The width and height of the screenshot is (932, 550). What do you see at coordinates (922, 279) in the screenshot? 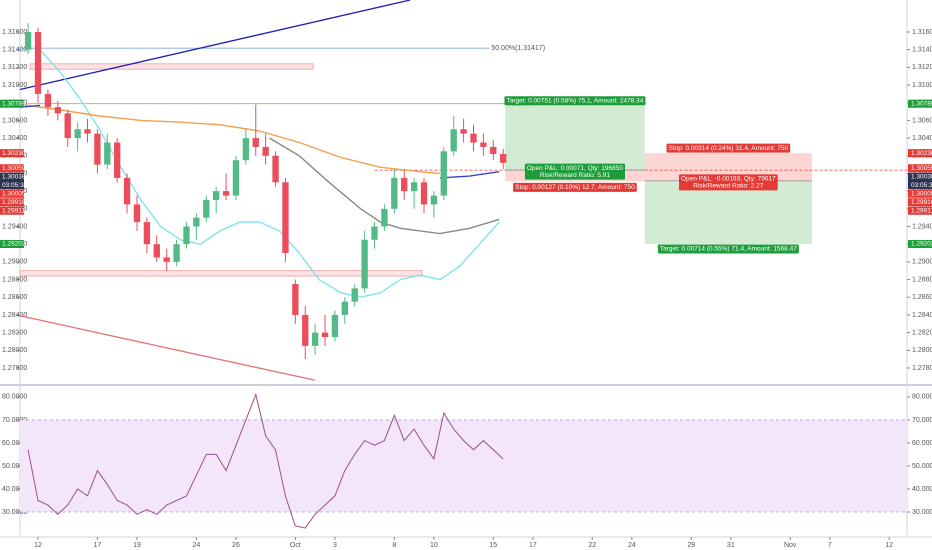
I see `y-tick-label: 1.28800` at bounding box center [922, 279].